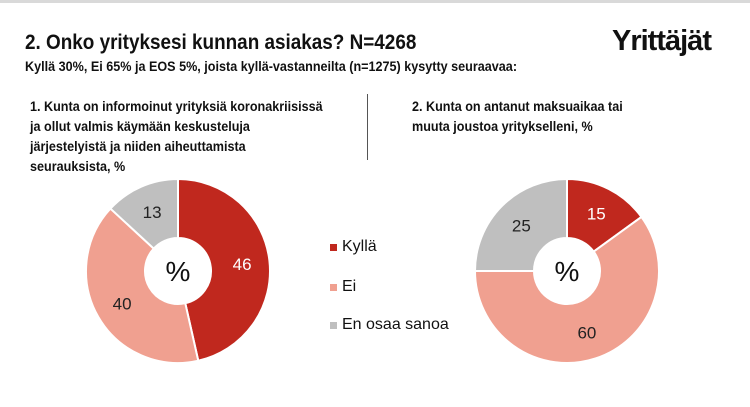 This screenshot has width=750, height=407. I want to click on legend-item-kylla: Kyllä, so click(353, 247).